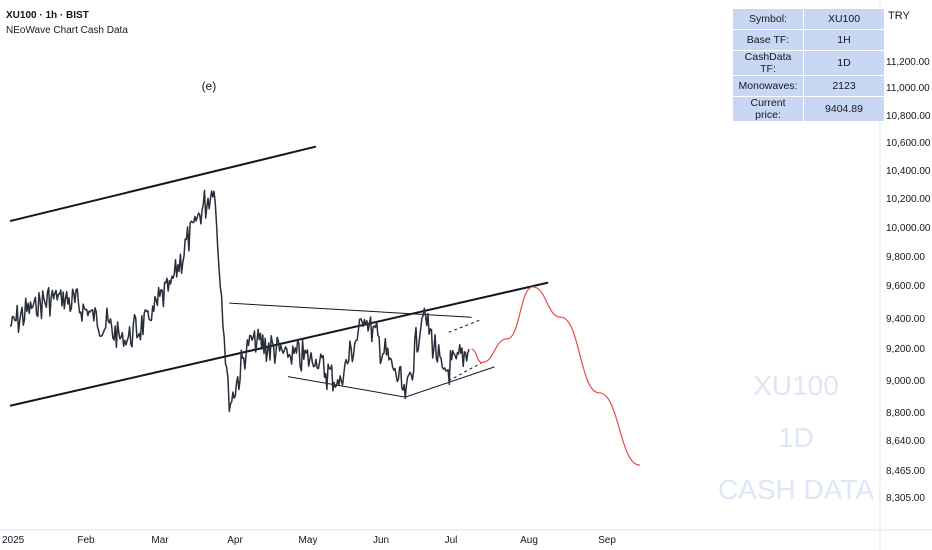 The width and height of the screenshot is (932, 550). Describe the element at coordinates (607, 540) in the screenshot. I see `x-tick-label: Sep` at that location.